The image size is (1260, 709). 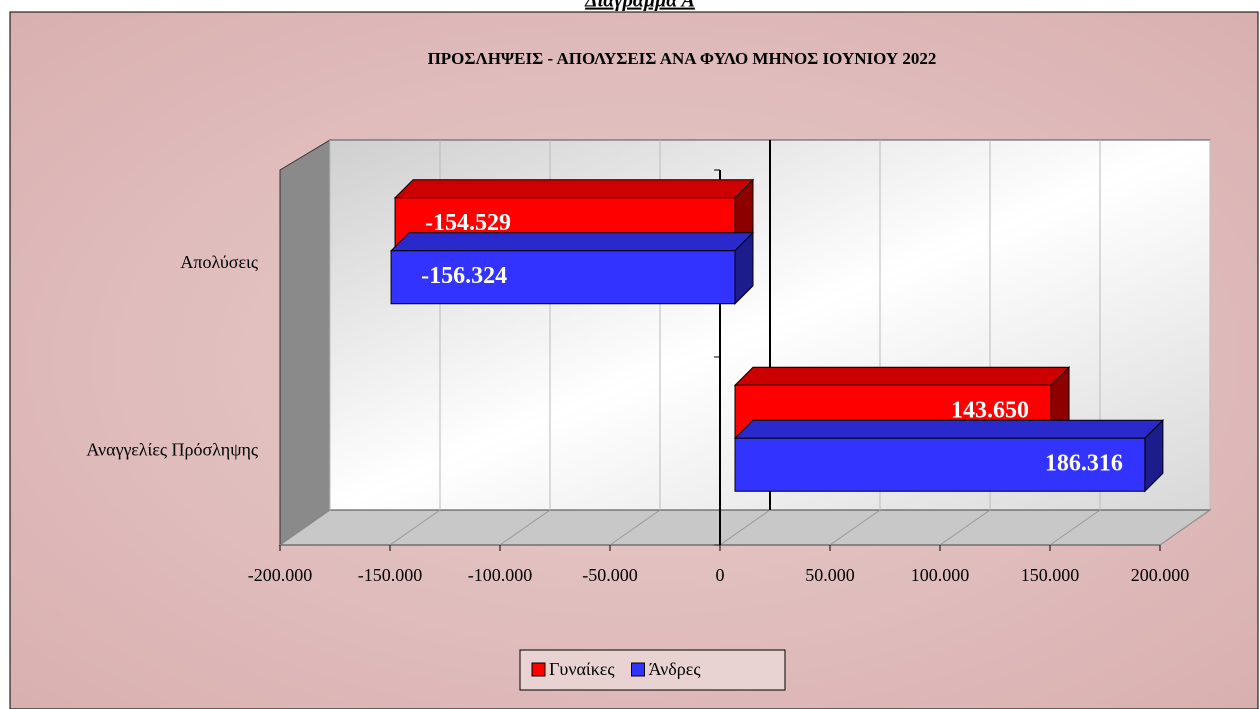 I want to click on heading: Διάγραμμα Α, so click(x=639, y=6).